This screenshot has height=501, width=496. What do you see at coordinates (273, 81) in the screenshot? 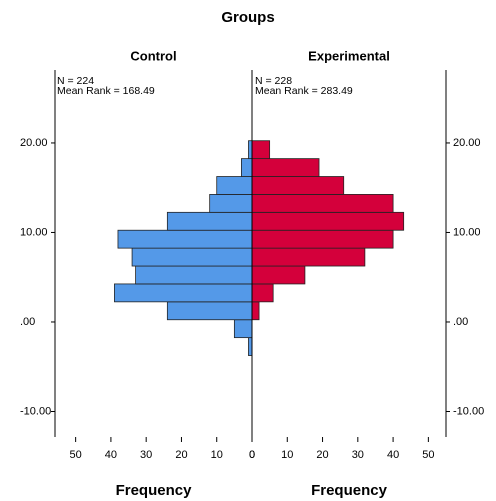
I see `annotation: N = 228` at bounding box center [273, 81].